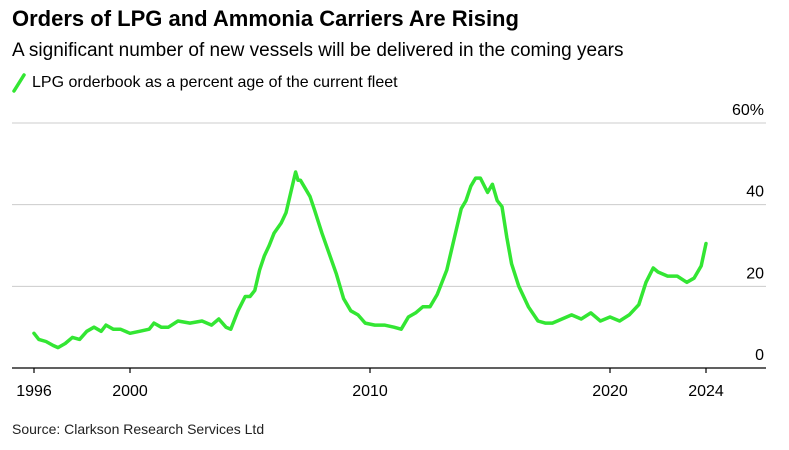  Describe the element at coordinates (759, 355) in the screenshot. I see `y-tick-label: 0` at that location.